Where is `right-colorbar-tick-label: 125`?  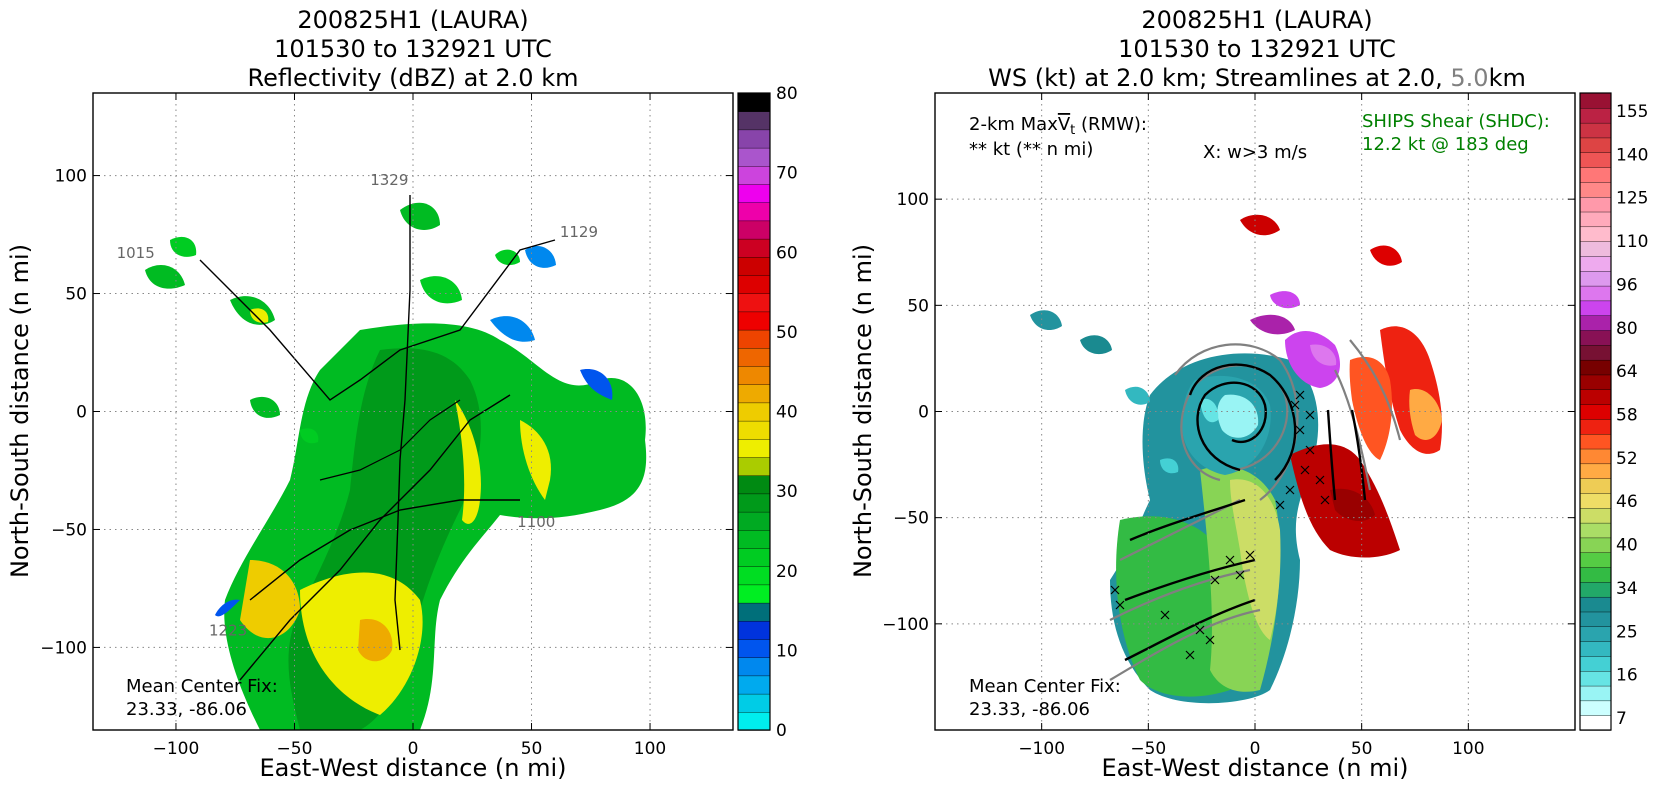
right-colorbar-tick-label: 125 is located at coordinates (1632, 199).